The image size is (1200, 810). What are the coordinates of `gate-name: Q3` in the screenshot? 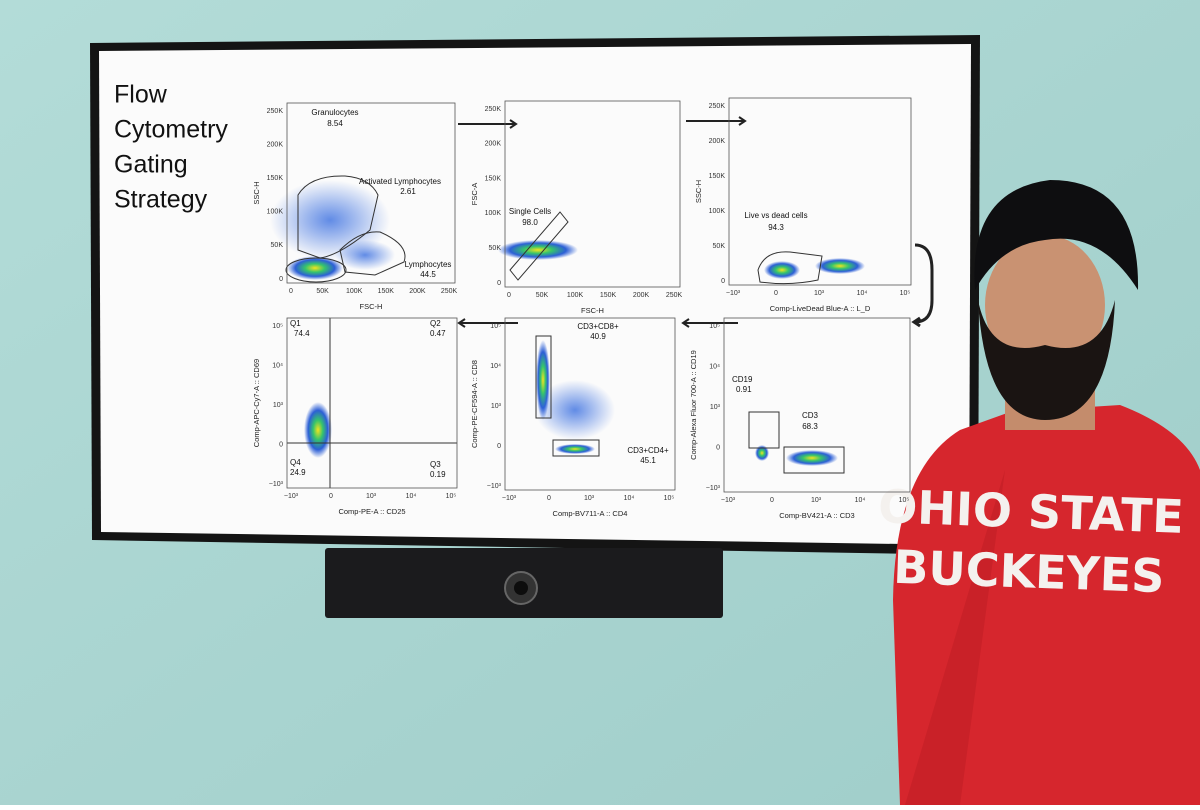 It's located at (435, 464).